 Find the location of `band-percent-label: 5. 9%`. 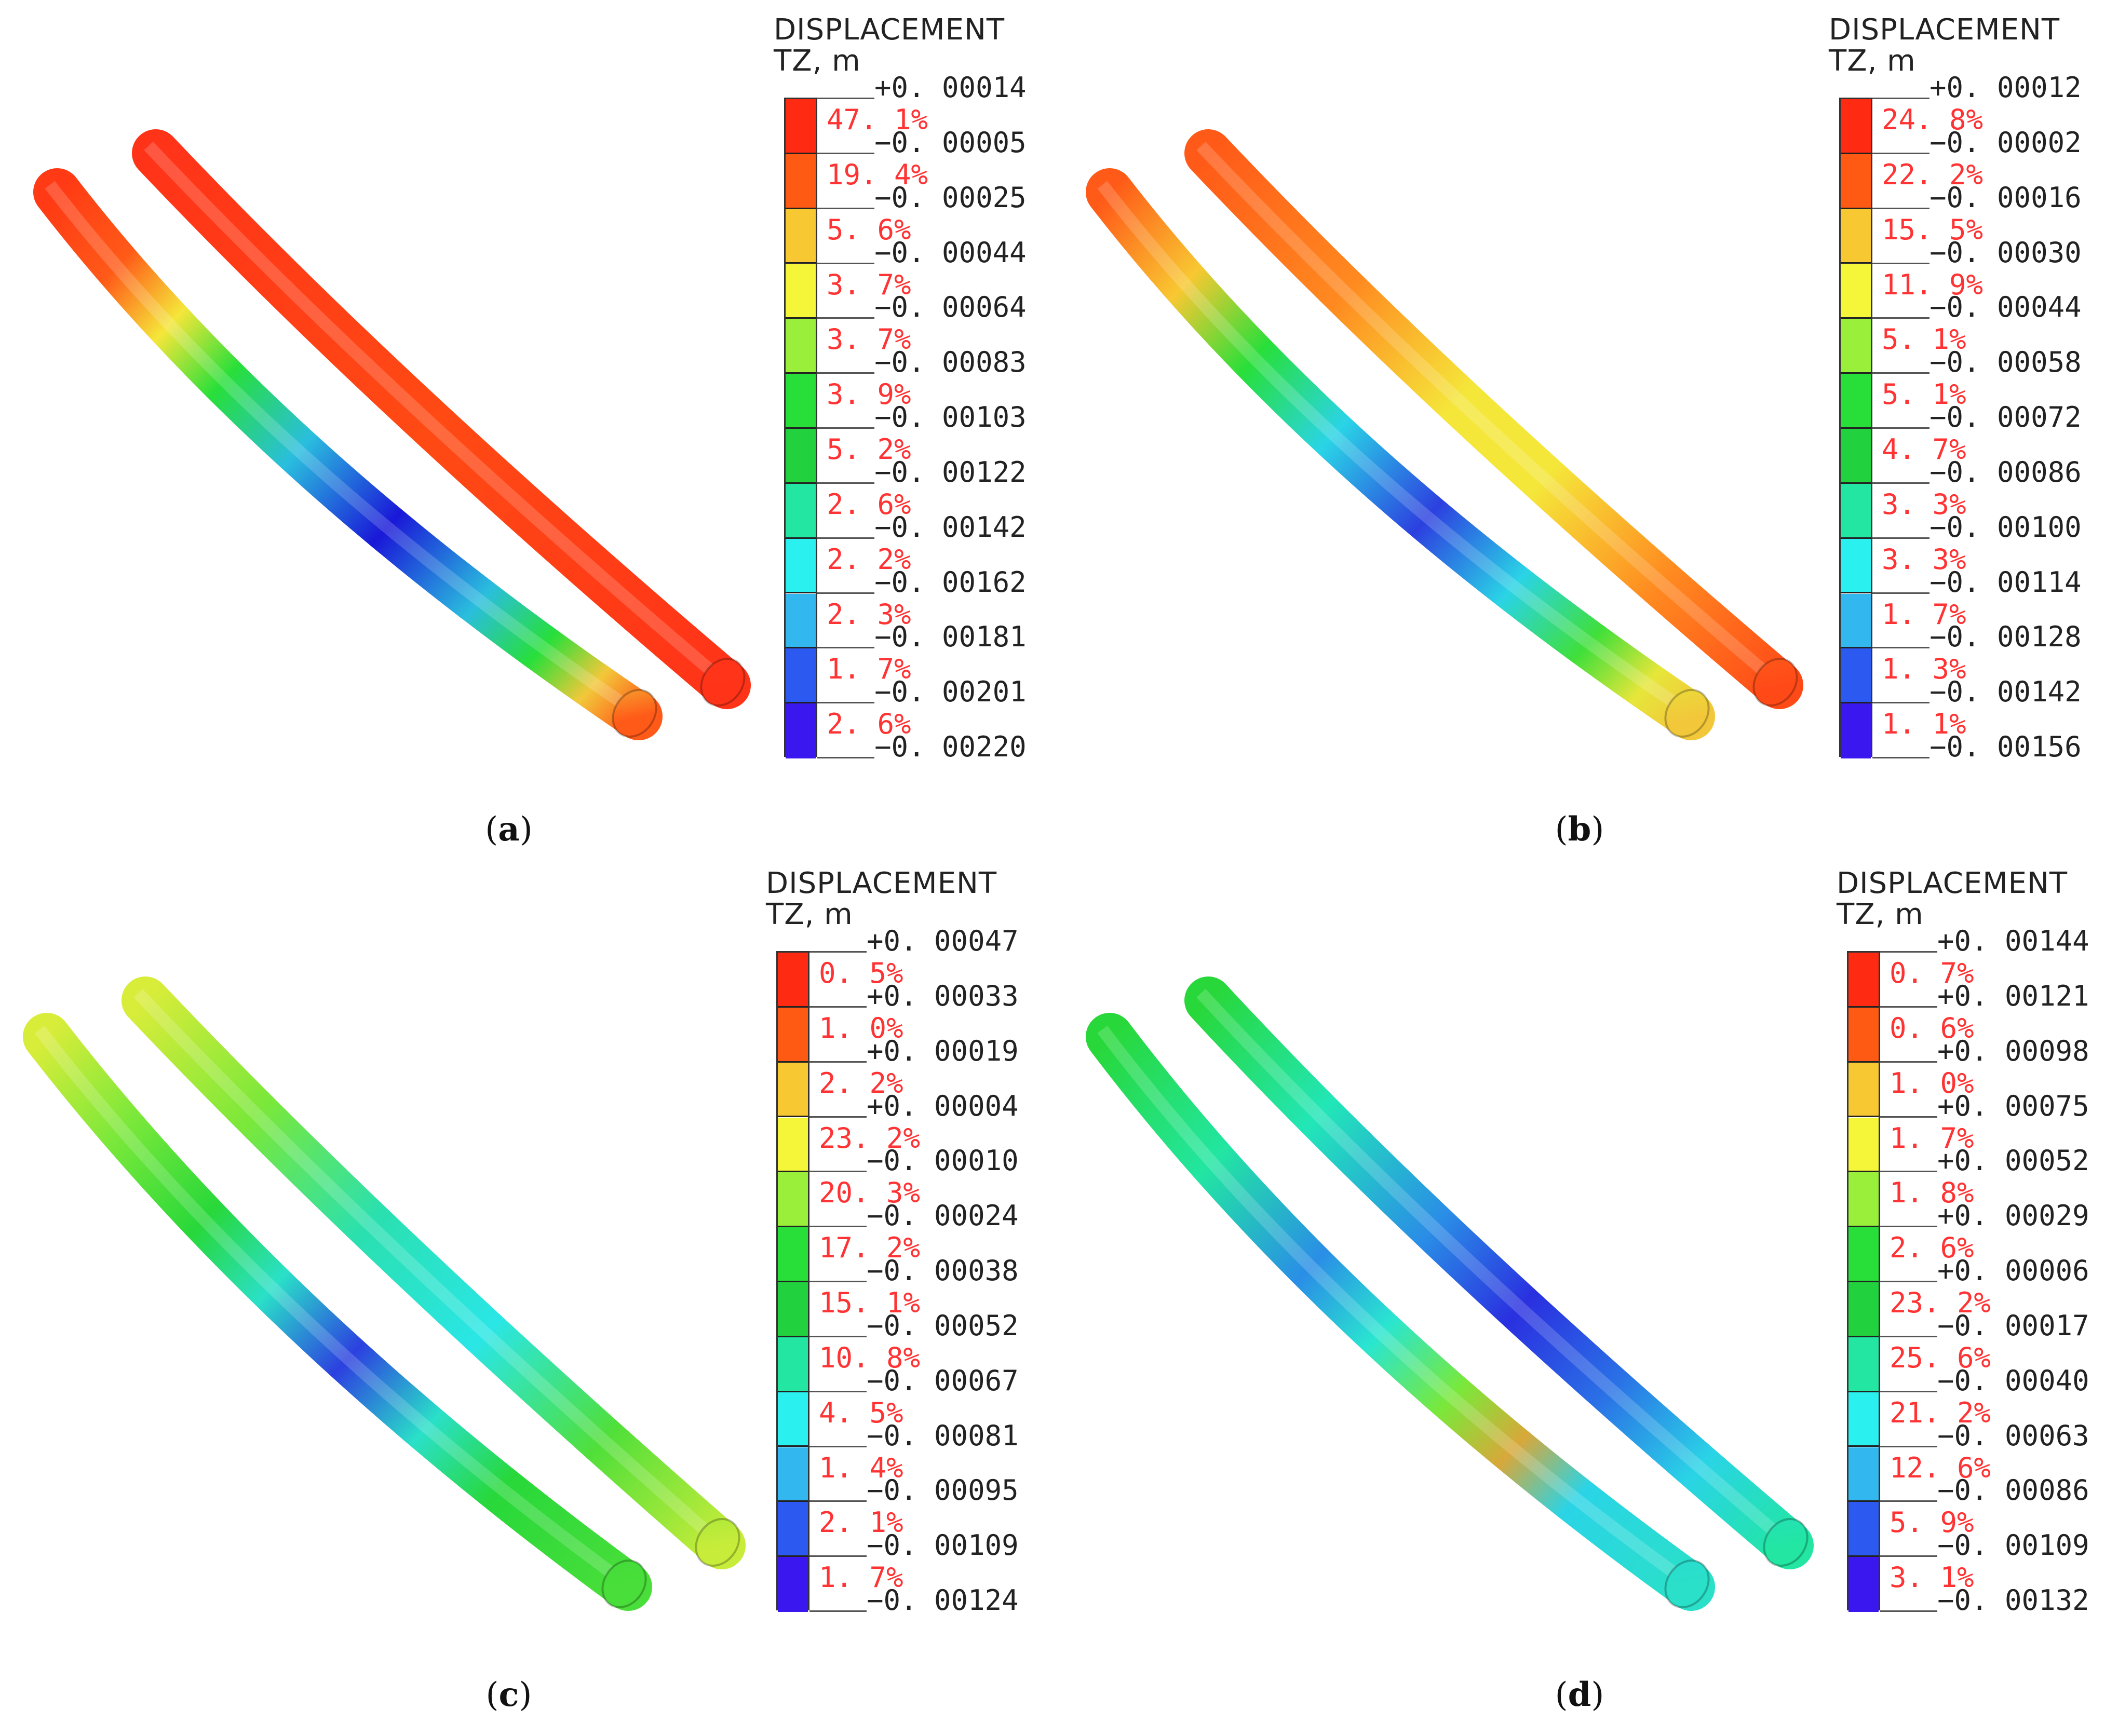

band-percent-label: 5. 9% is located at coordinates (1932, 1522).